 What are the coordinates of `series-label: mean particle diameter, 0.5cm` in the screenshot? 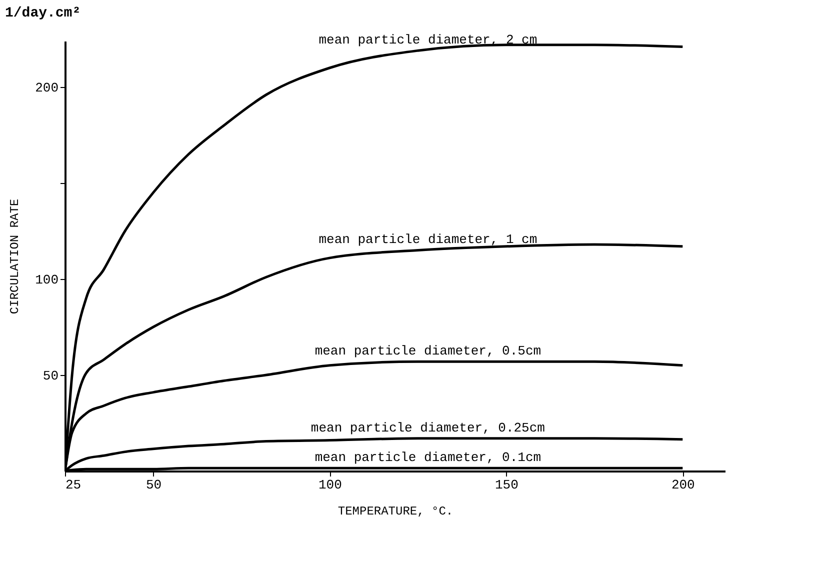 It's located at (428, 351).